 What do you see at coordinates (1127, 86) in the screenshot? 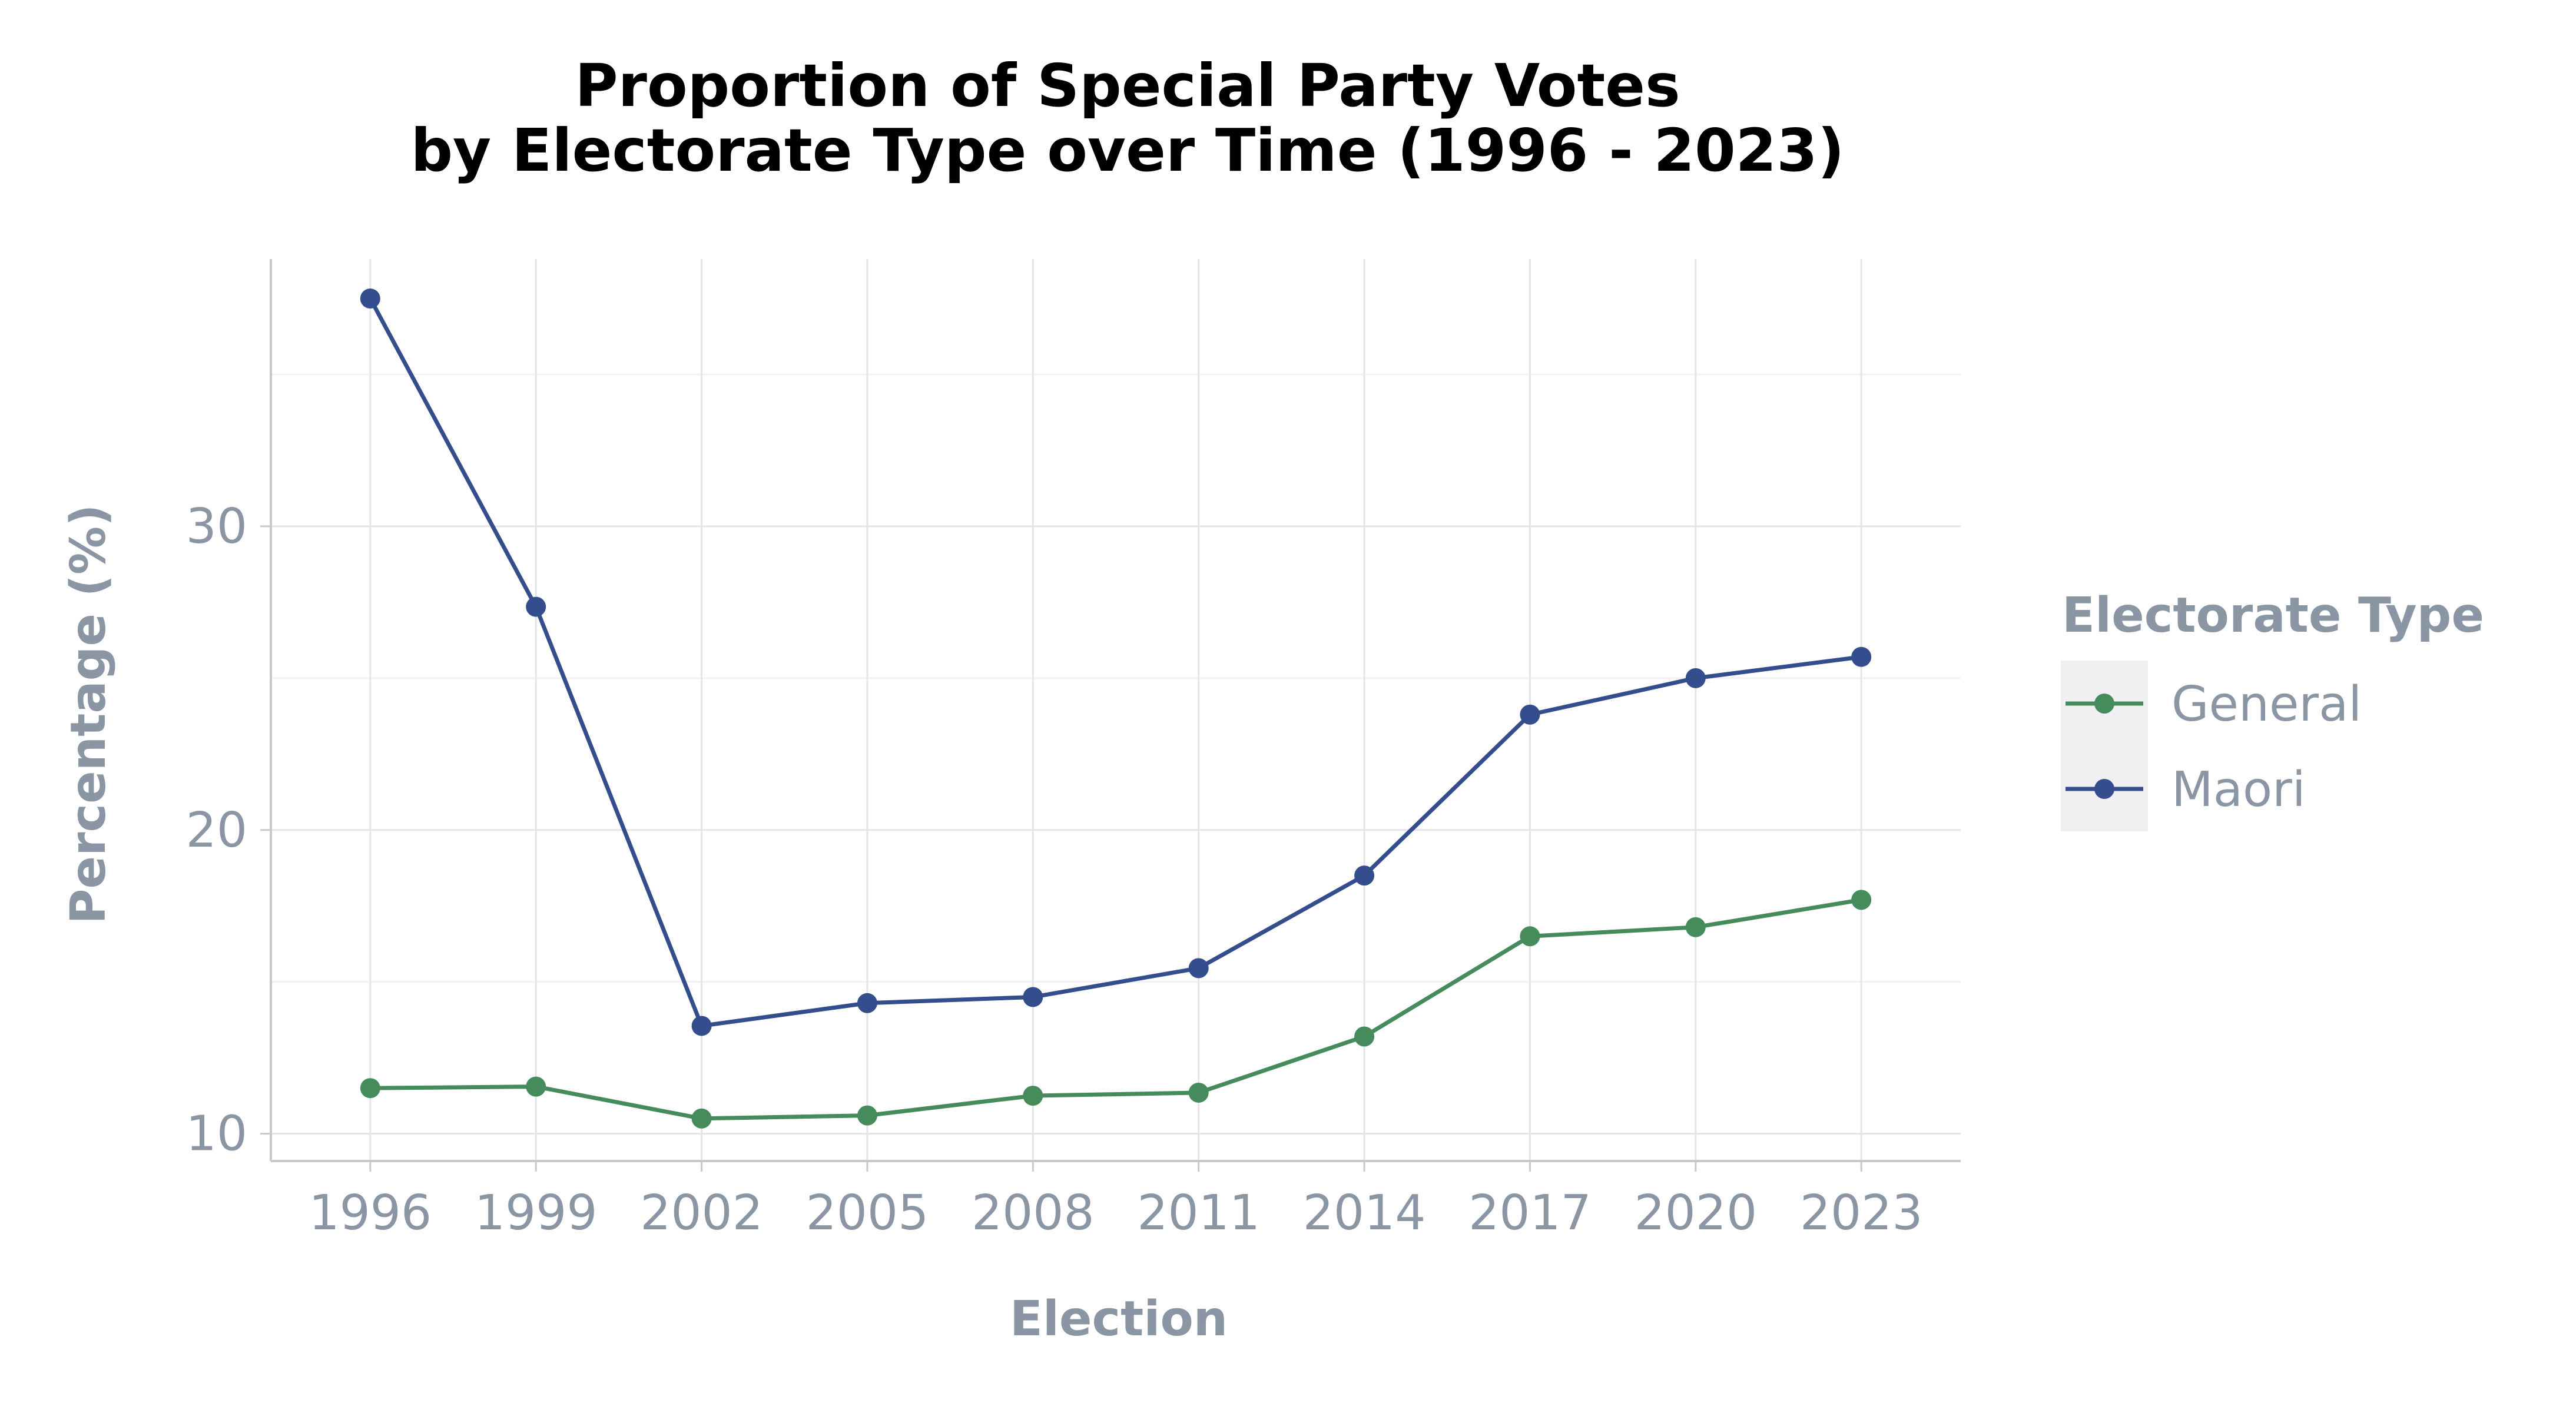
I see `chart-title-line-1: Proportion of Special Party Votes` at bounding box center [1127, 86].